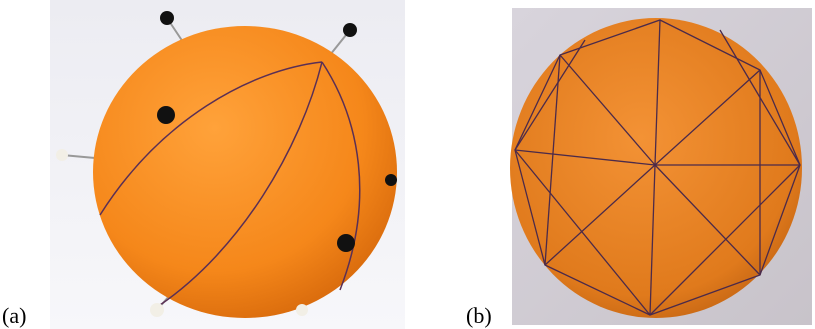 The width and height of the screenshot is (815, 329). Describe the element at coordinates (14, 315) in the screenshot. I see `panel-label: (a)` at that location.